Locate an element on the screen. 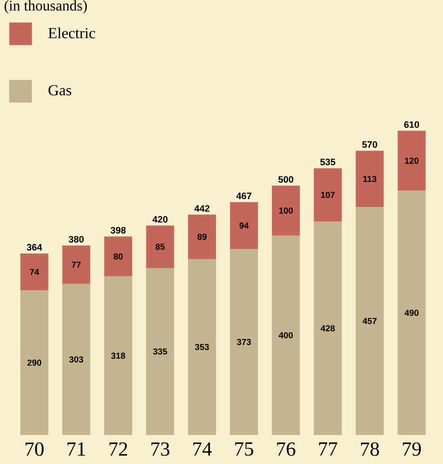 The width and height of the screenshot is (443, 464). data-label: 318 is located at coordinates (118, 355).